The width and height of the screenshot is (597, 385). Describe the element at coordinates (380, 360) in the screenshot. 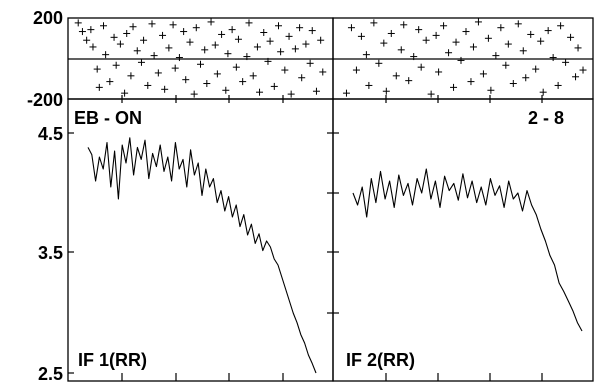

I see `panel-label-if2: IF 2(RR)` at that location.